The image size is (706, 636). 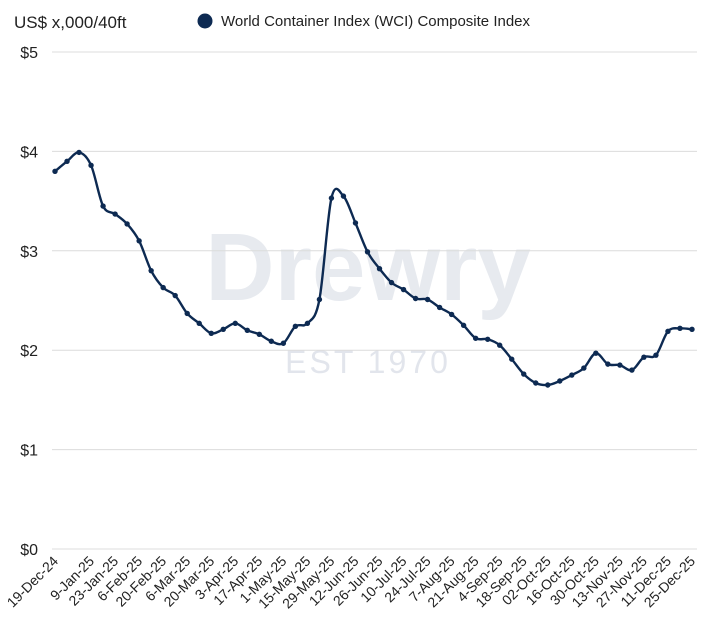 I want to click on x-tick-label: 19-Dec-24, so click(x=33, y=582).